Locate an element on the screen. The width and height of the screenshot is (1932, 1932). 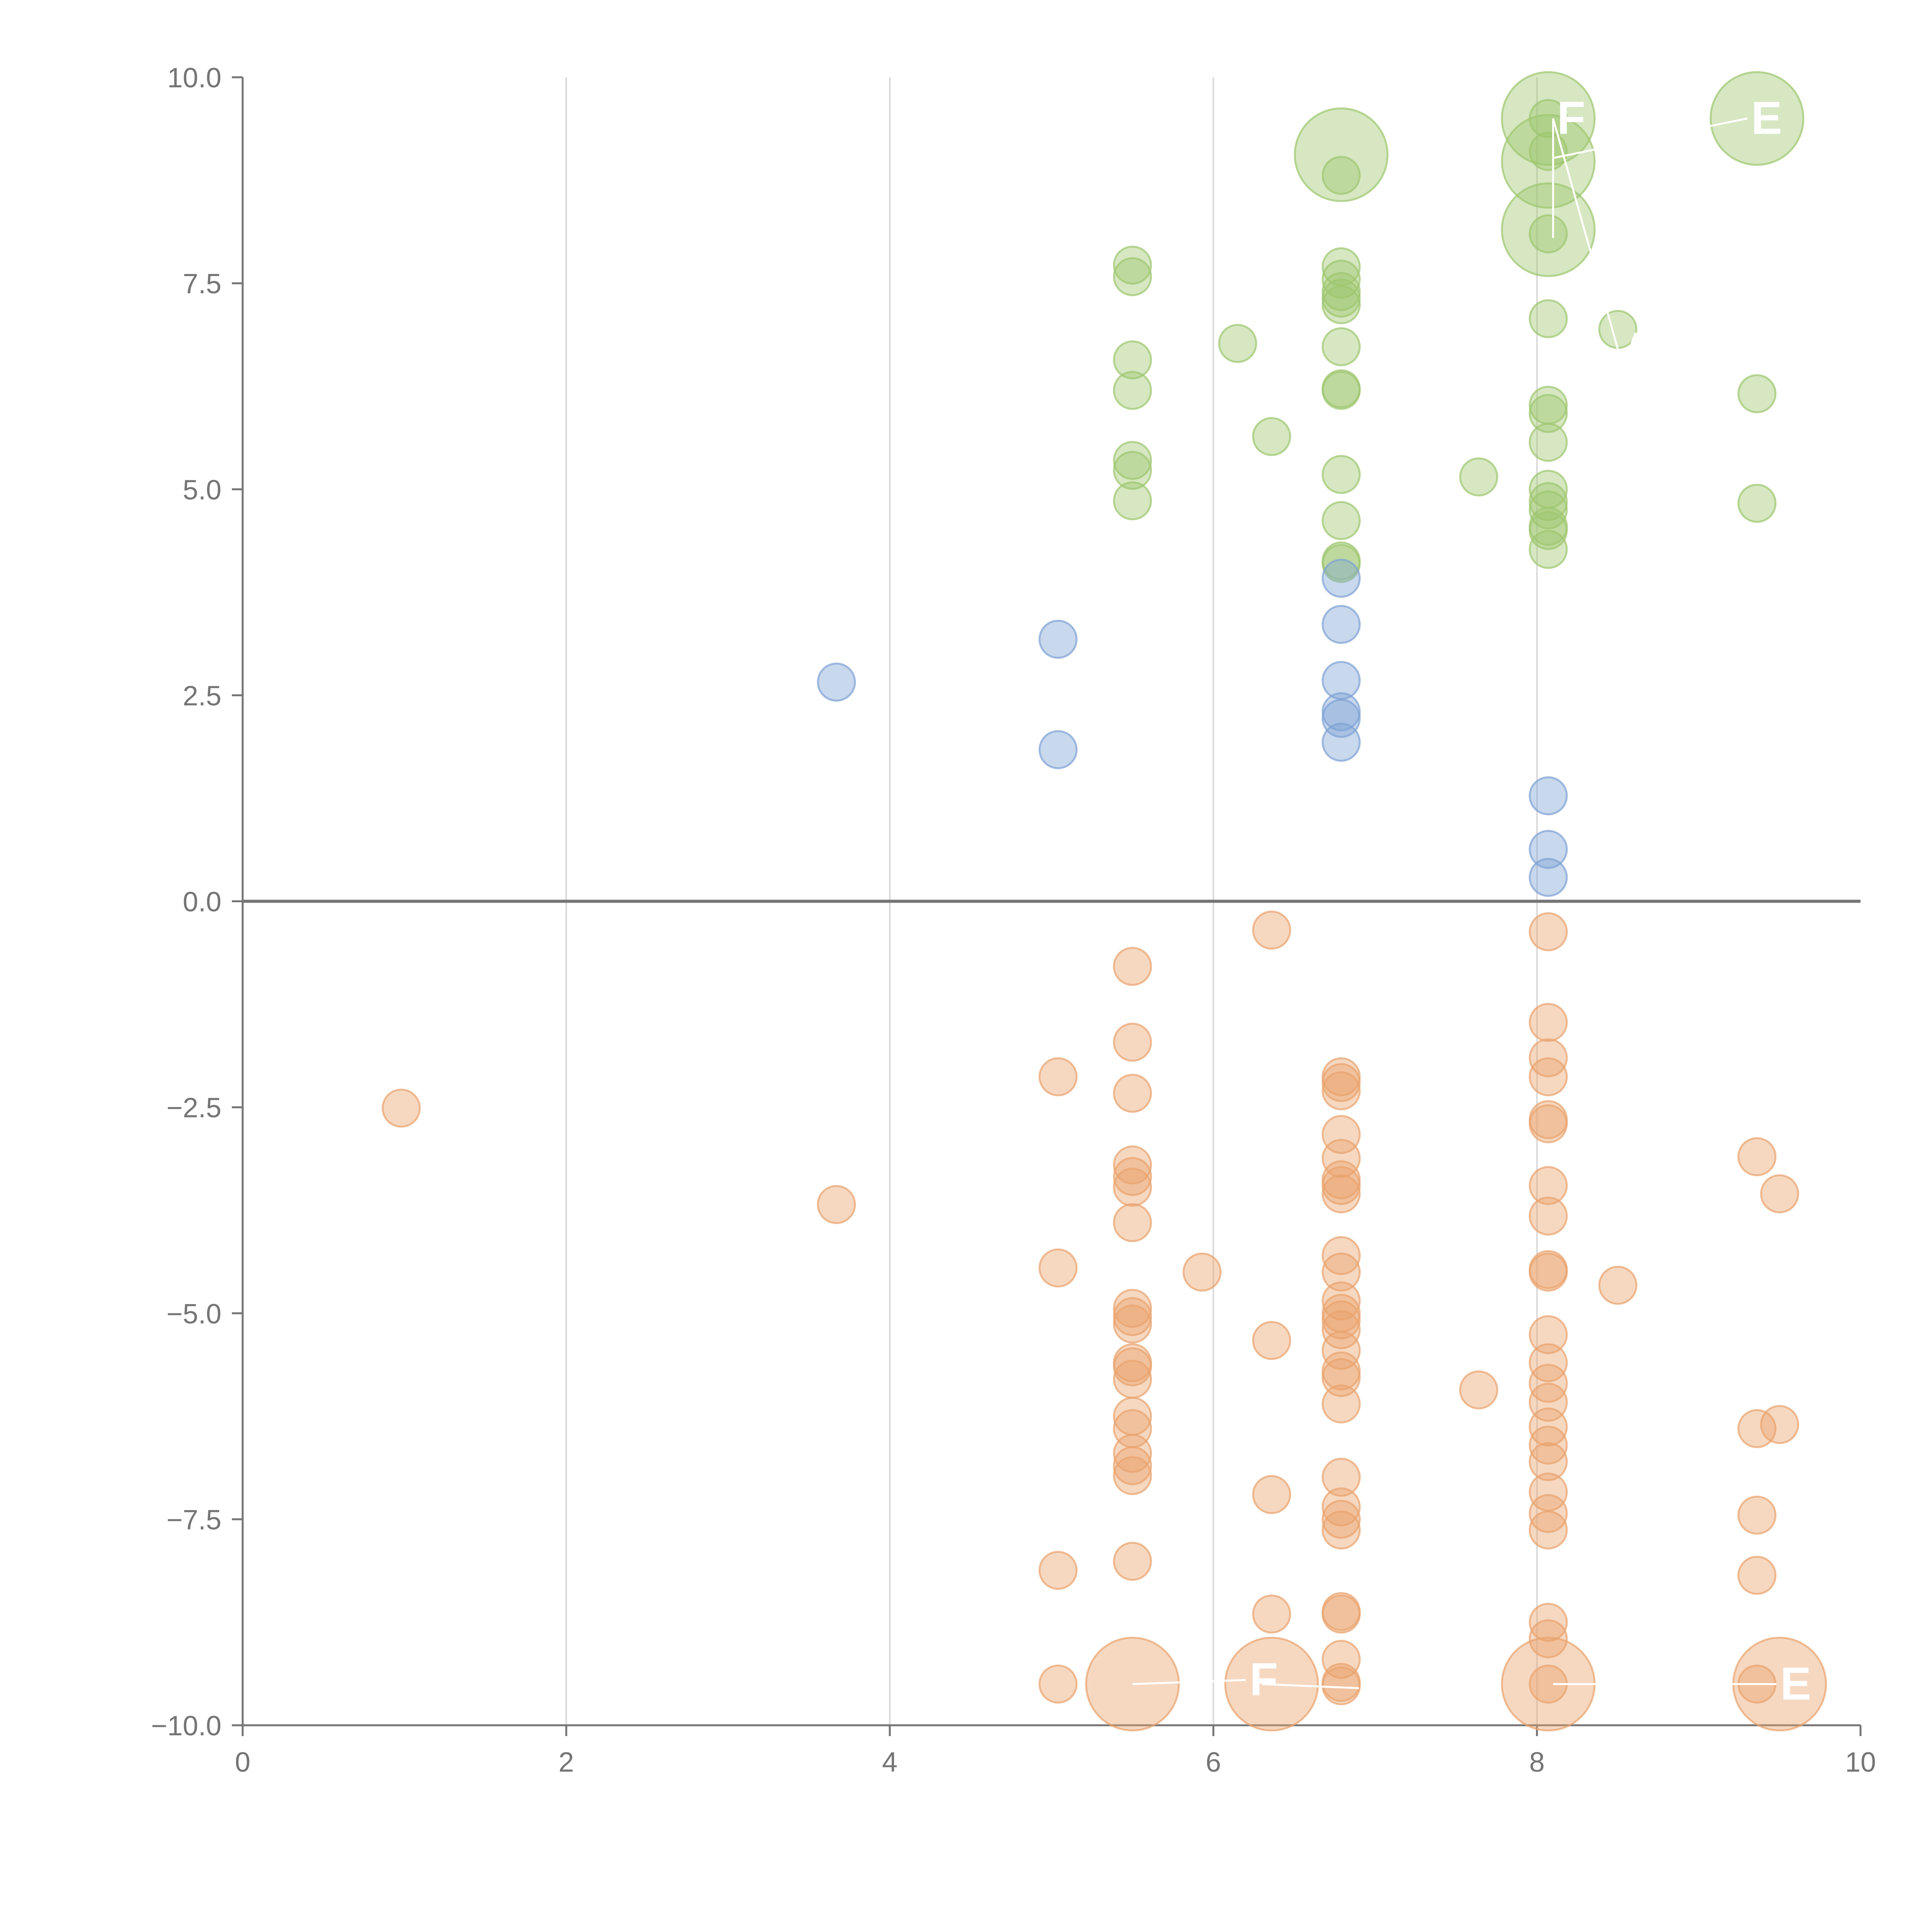
y-tick-label: 0.0 is located at coordinates (202, 903).